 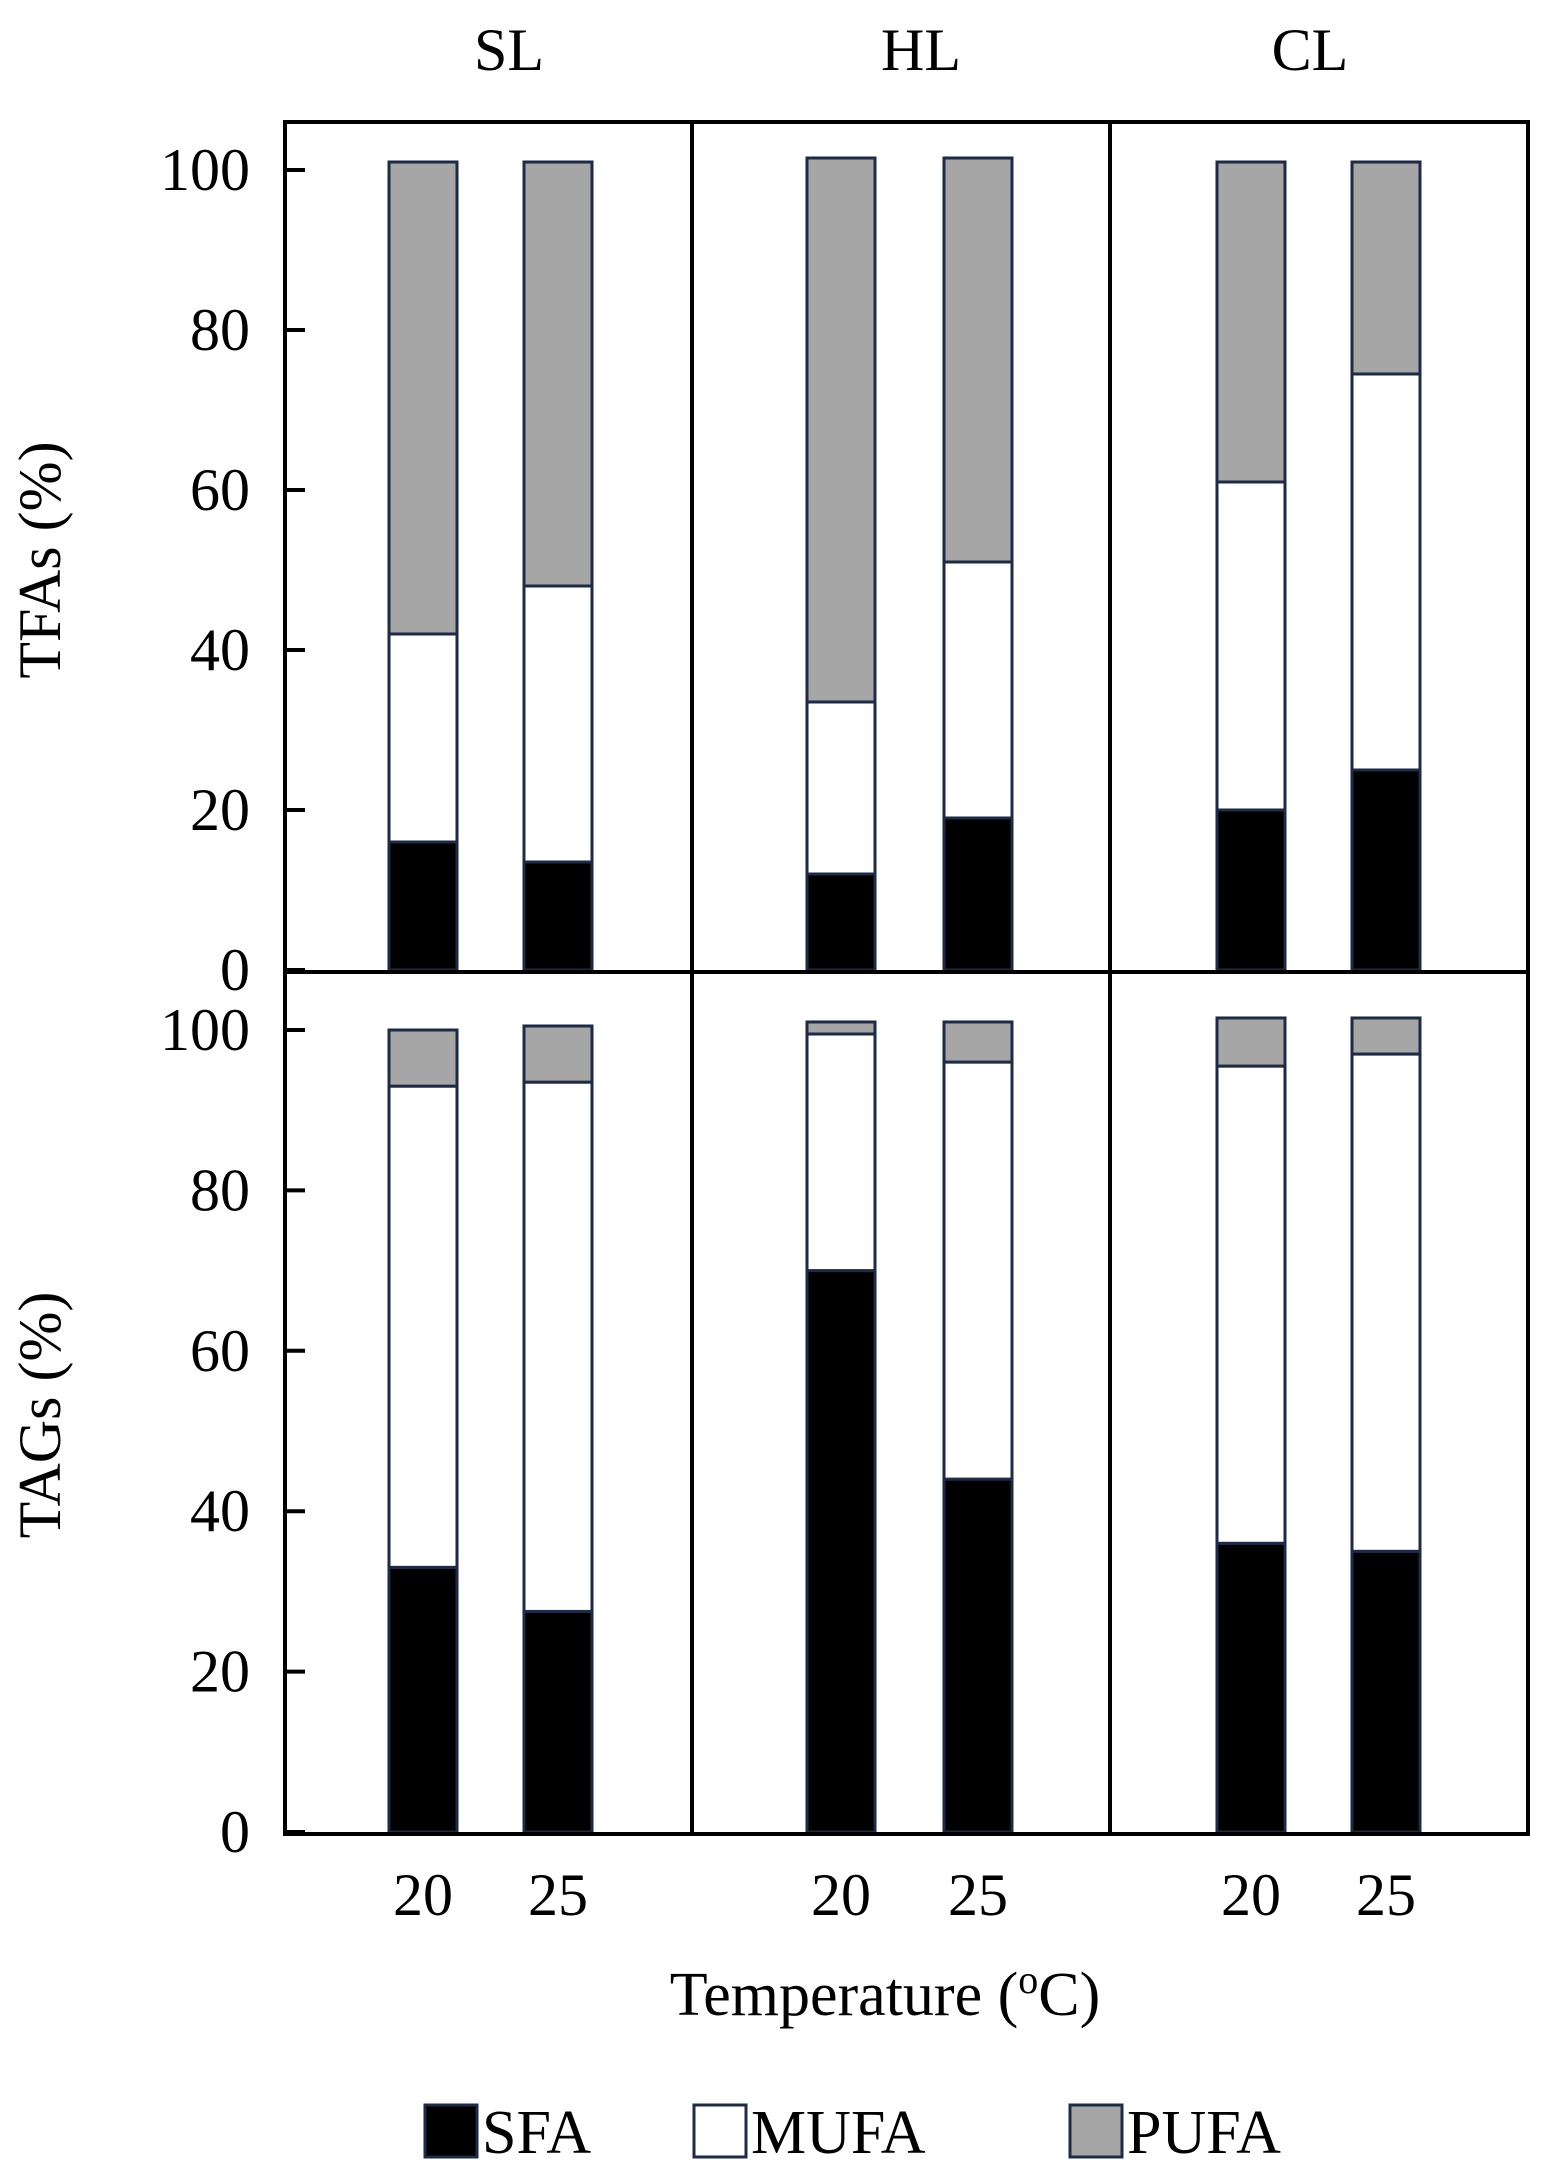 What do you see at coordinates (1028, 1979) in the screenshot?
I see `x-axis-label-sup: o` at bounding box center [1028, 1979].